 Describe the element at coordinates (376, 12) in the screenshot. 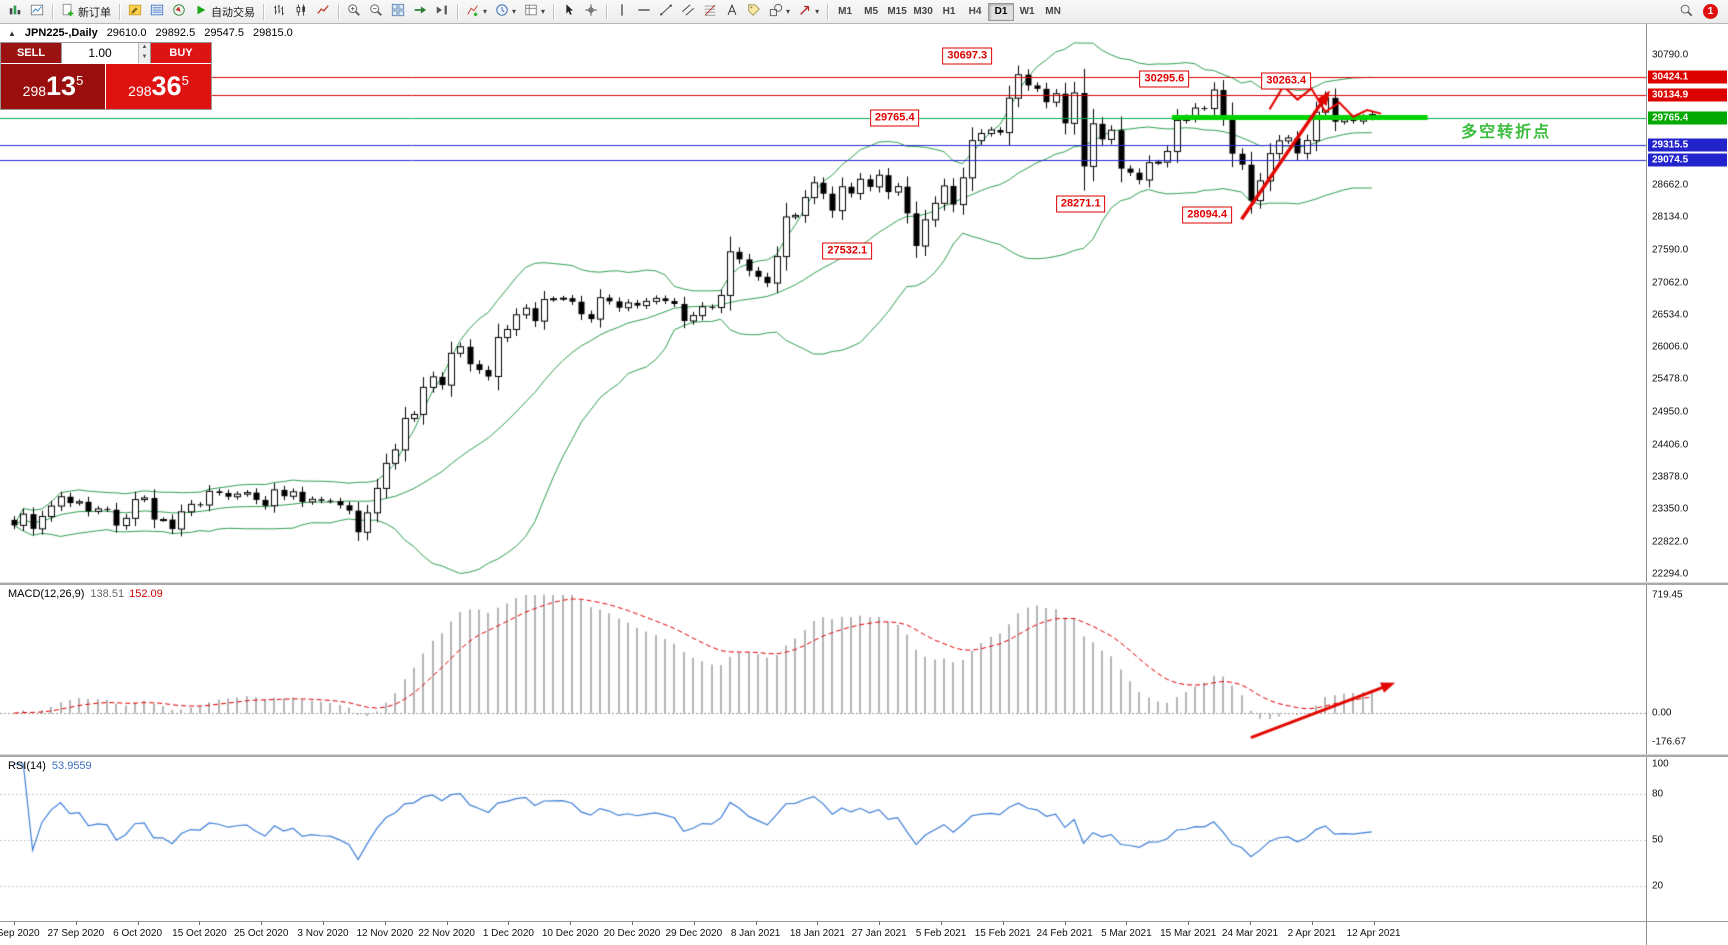

I see `zoom-out-button` at that location.